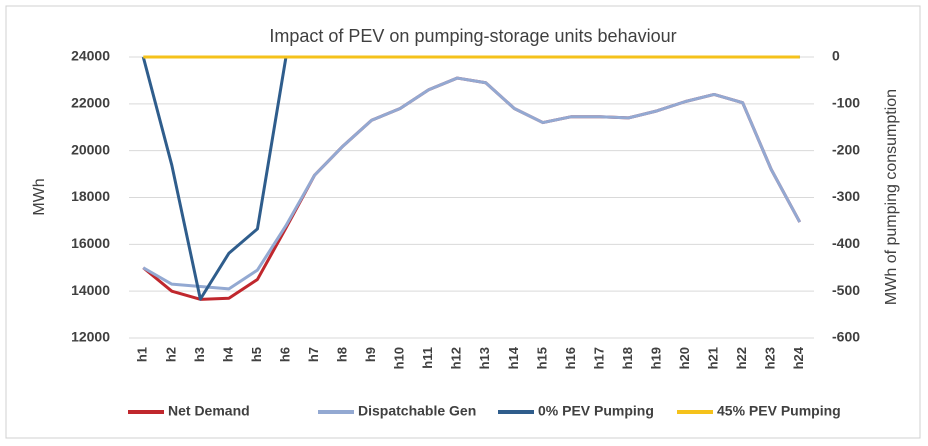 This screenshot has width=928, height=446. What do you see at coordinates (484, 358) in the screenshot?
I see `x-tick-label: h13` at bounding box center [484, 358].